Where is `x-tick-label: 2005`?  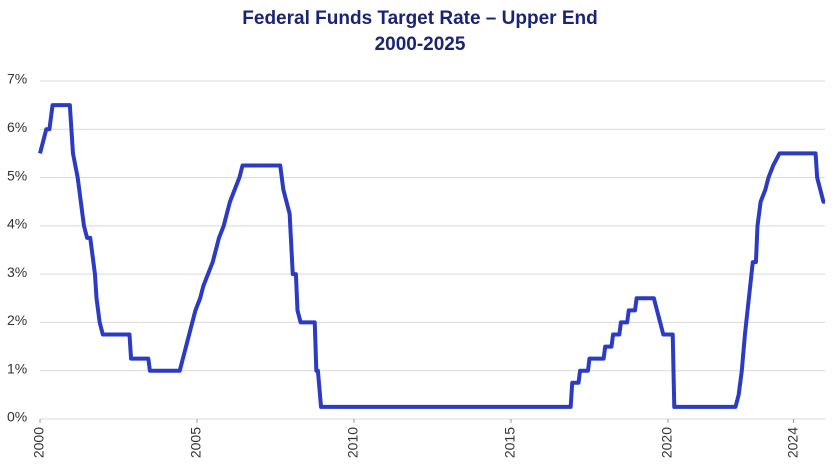 x-tick-label: 2005 is located at coordinates (196, 442).